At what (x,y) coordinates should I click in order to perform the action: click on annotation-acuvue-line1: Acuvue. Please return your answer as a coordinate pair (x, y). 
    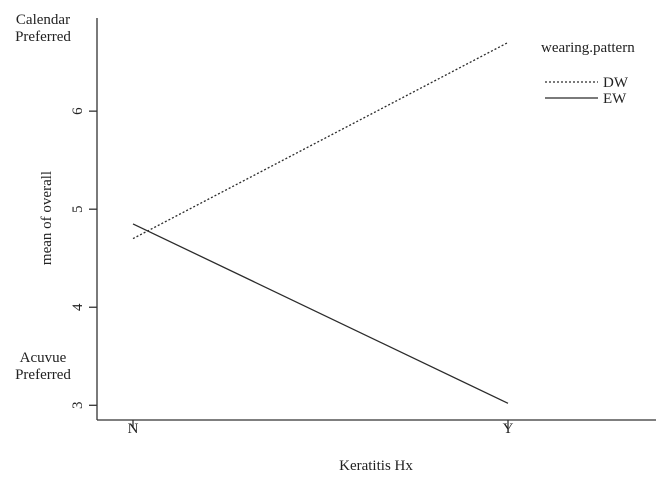
    Looking at the image, I should click on (43, 358).